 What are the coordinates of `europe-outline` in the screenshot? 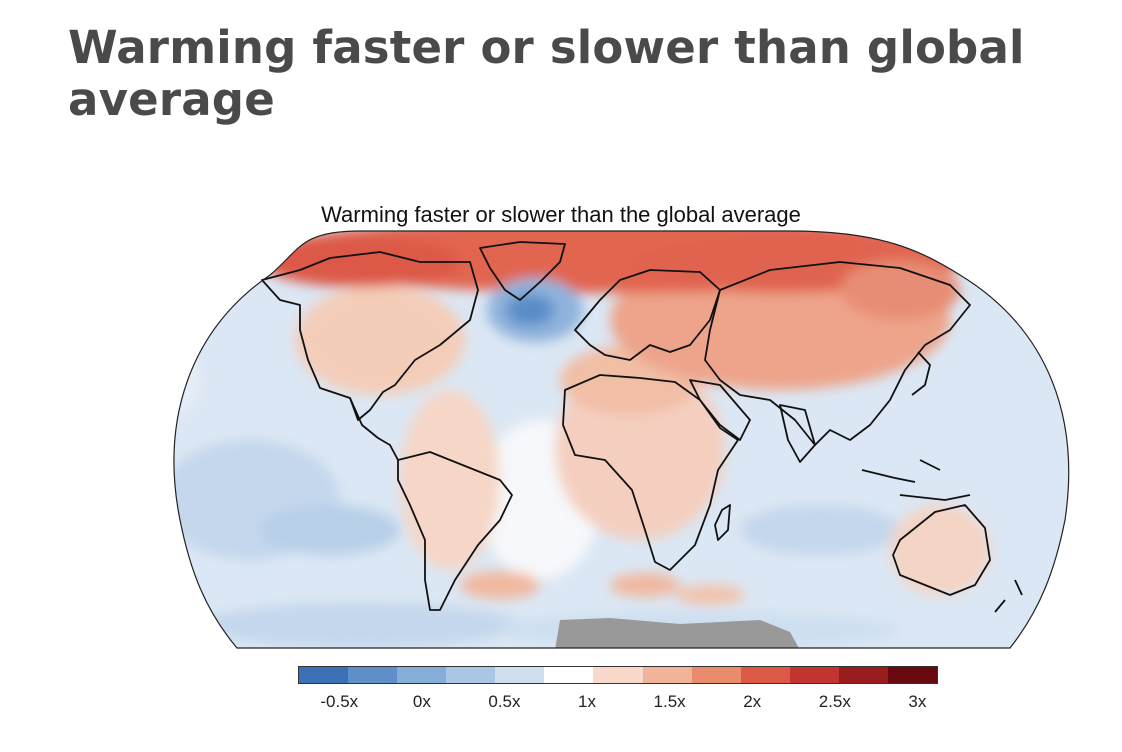 It's located at (647, 315).